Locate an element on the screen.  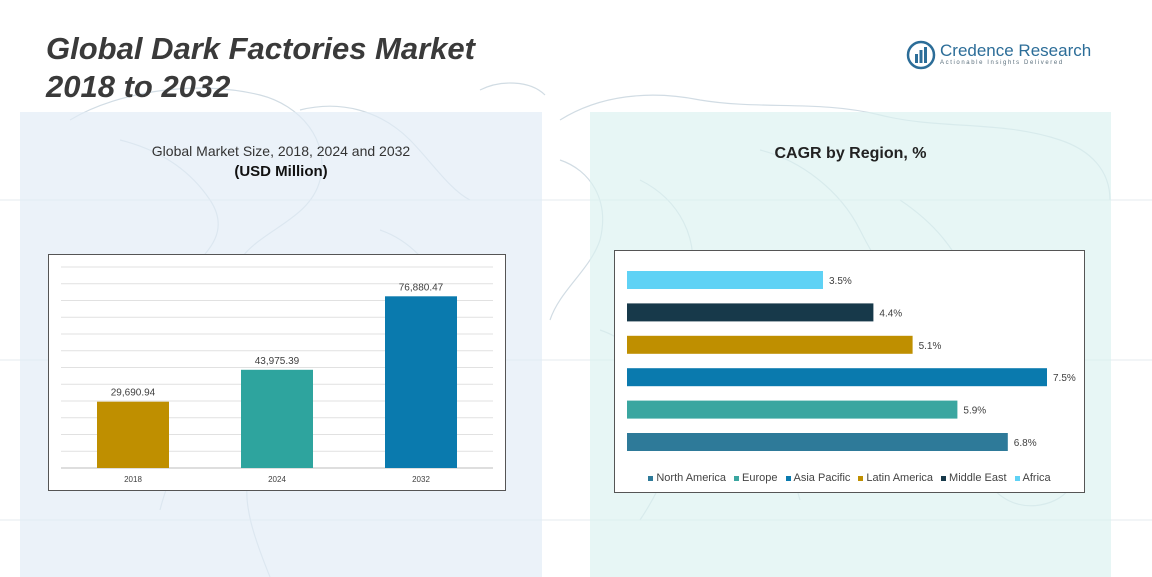
legend-item-latin-america: Latin America is located at coordinates (895, 478).